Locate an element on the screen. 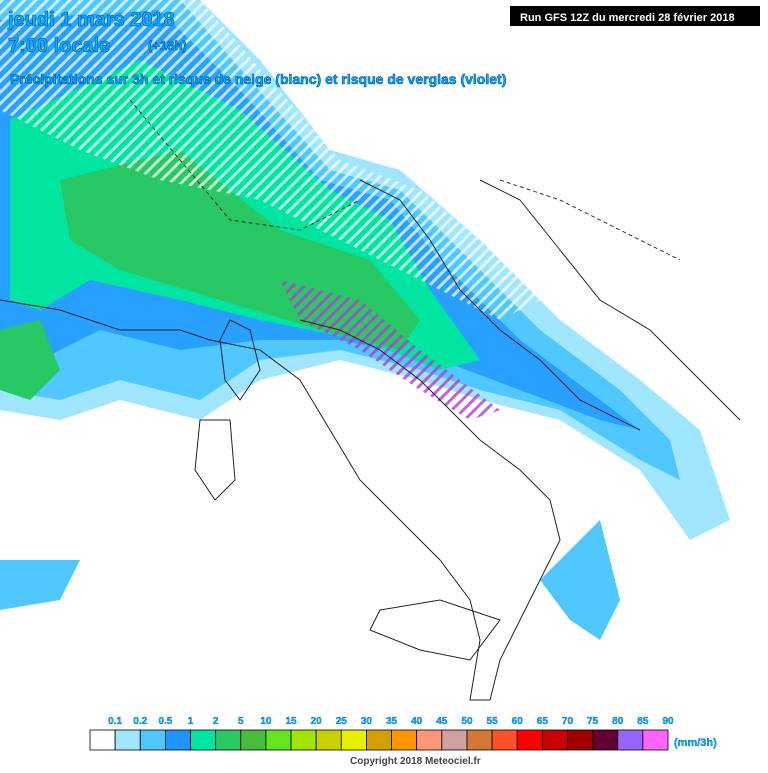  run-box is located at coordinates (635, 16).